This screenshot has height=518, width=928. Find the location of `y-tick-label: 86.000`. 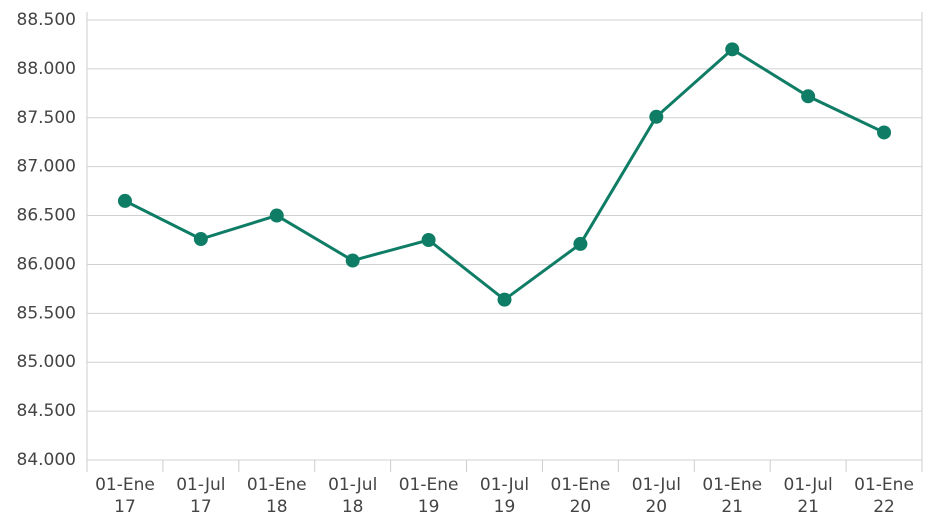

y-tick-label: 86.000 is located at coordinates (46, 264).